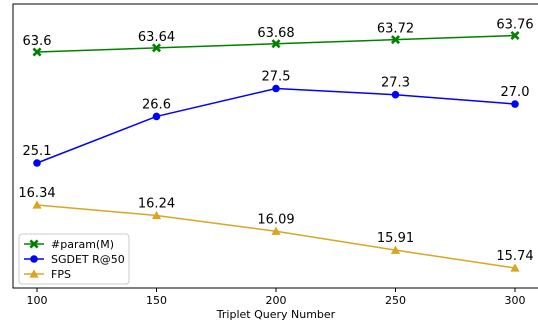  What do you see at coordinates (82, 244) in the screenshot?
I see `legend-label: #param(M)` at bounding box center [82, 244].